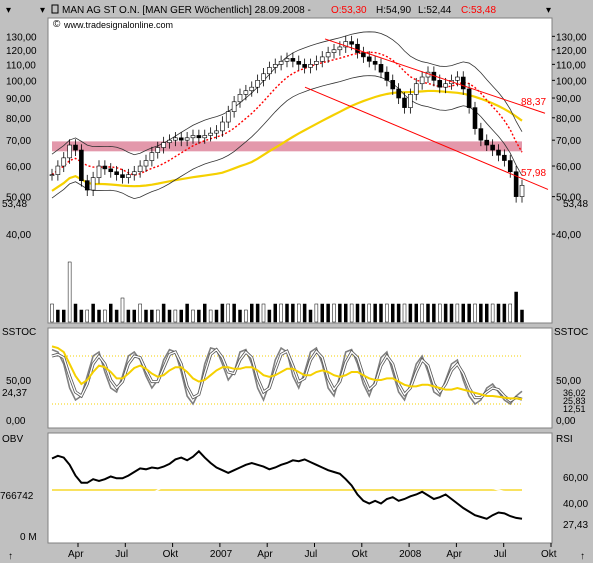 Image resolution: width=593 pixels, height=563 pixels. Describe the element at coordinates (10, 556) in the screenshot. I see `scroll-arrow-icon: ↑` at that location.